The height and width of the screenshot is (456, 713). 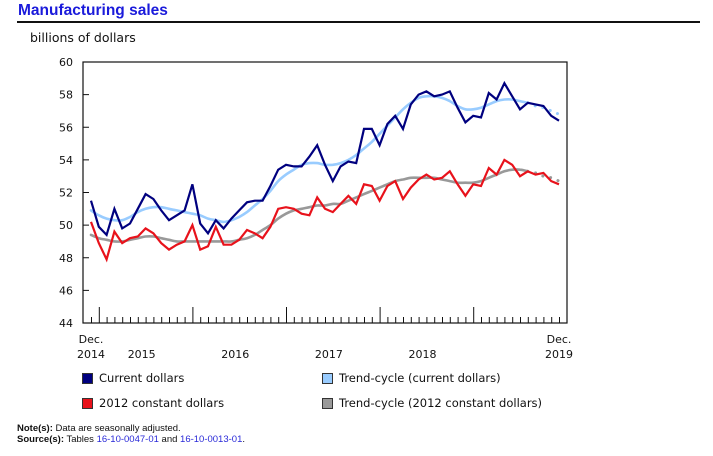 I want to click on y-tick-label: 48, so click(x=66, y=258).